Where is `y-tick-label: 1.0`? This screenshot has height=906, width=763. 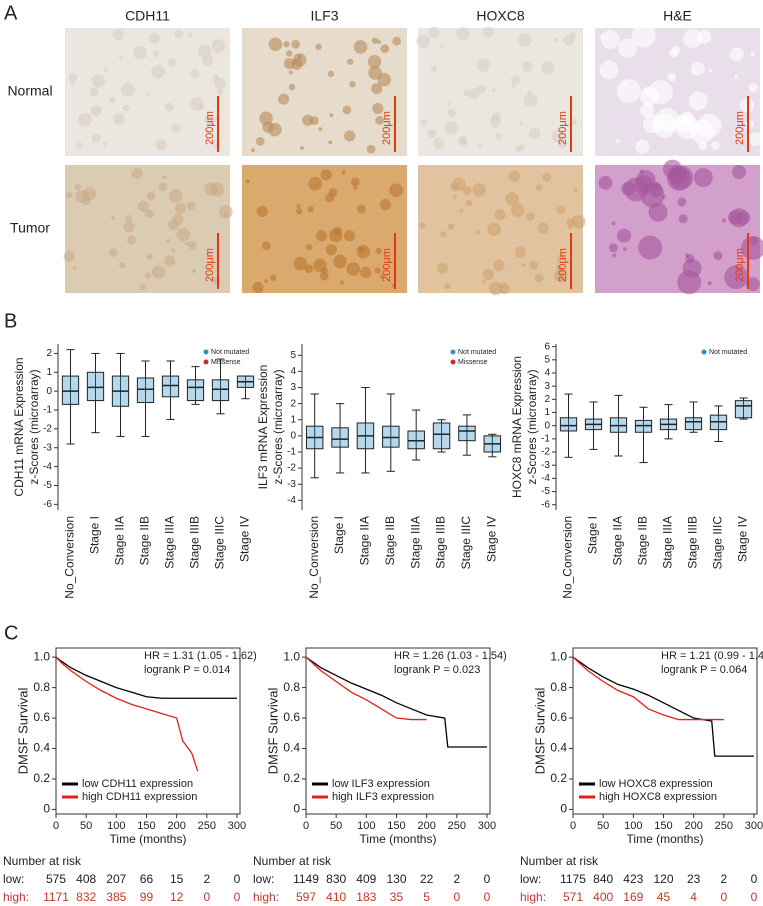
y-tick-label: 1.0 is located at coordinates (291, 656).